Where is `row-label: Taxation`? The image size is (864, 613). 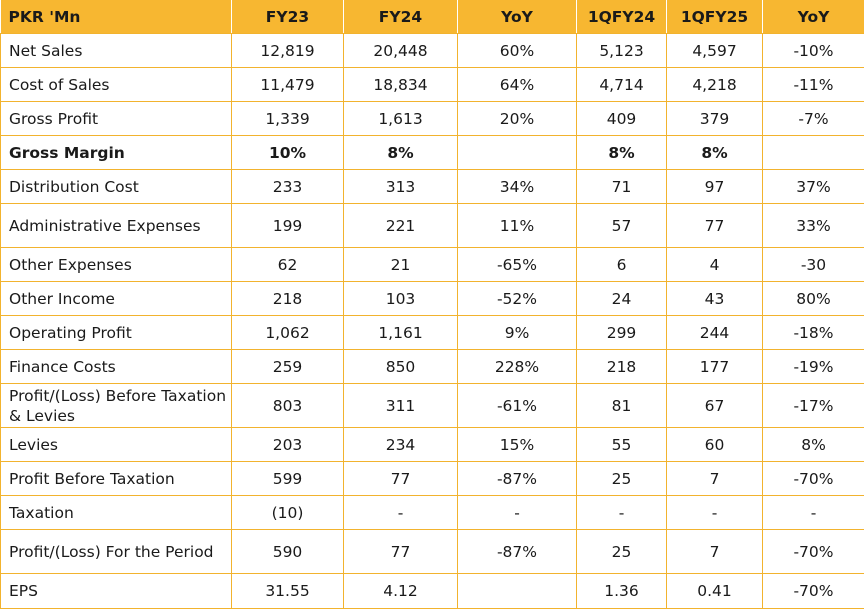 row-label: Taxation is located at coordinates (116, 512).